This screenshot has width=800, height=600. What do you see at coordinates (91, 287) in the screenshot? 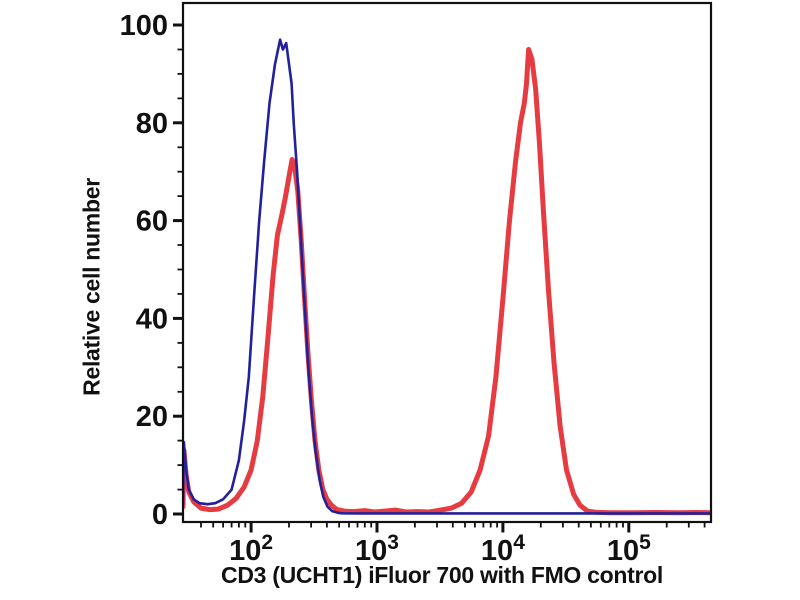
I see `y-axis-label: Relative cell number` at bounding box center [91, 287].